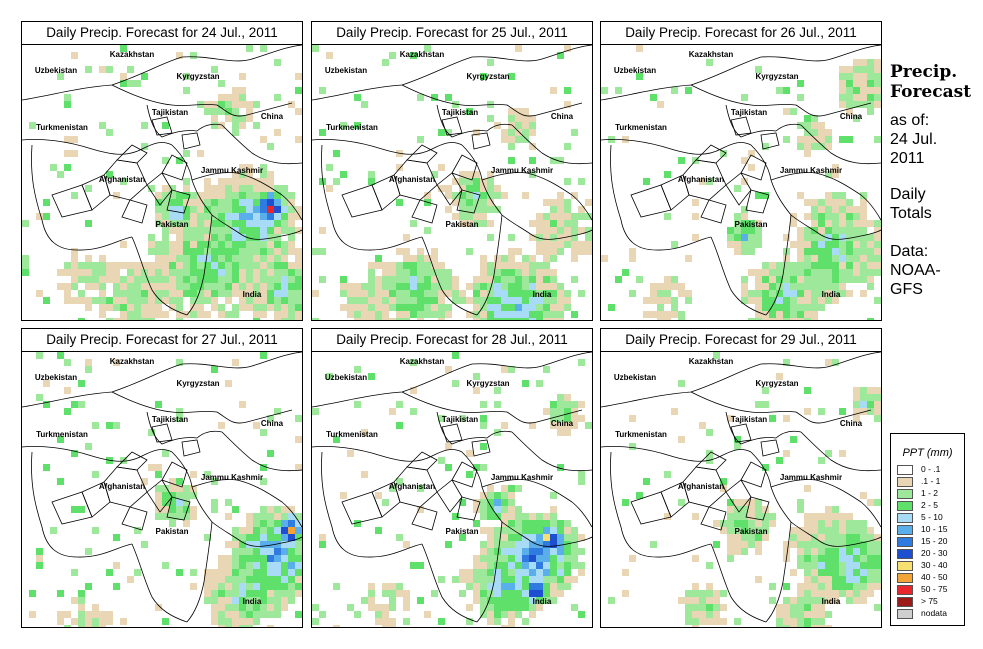 The width and height of the screenshot is (983, 649). What do you see at coordinates (929, 518) in the screenshot?
I see `legend-entry: 5 - 10` at bounding box center [929, 518].